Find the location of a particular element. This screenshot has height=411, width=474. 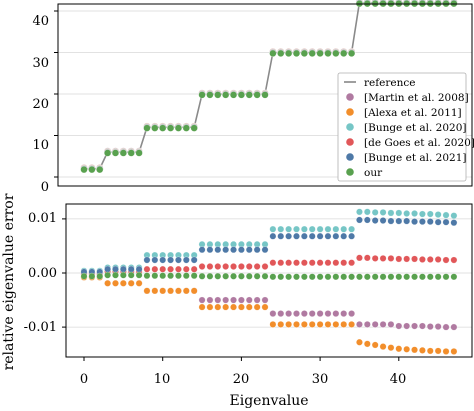

legend-label-martin: [Martin et al. 2008] is located at coordinates (416, 98).